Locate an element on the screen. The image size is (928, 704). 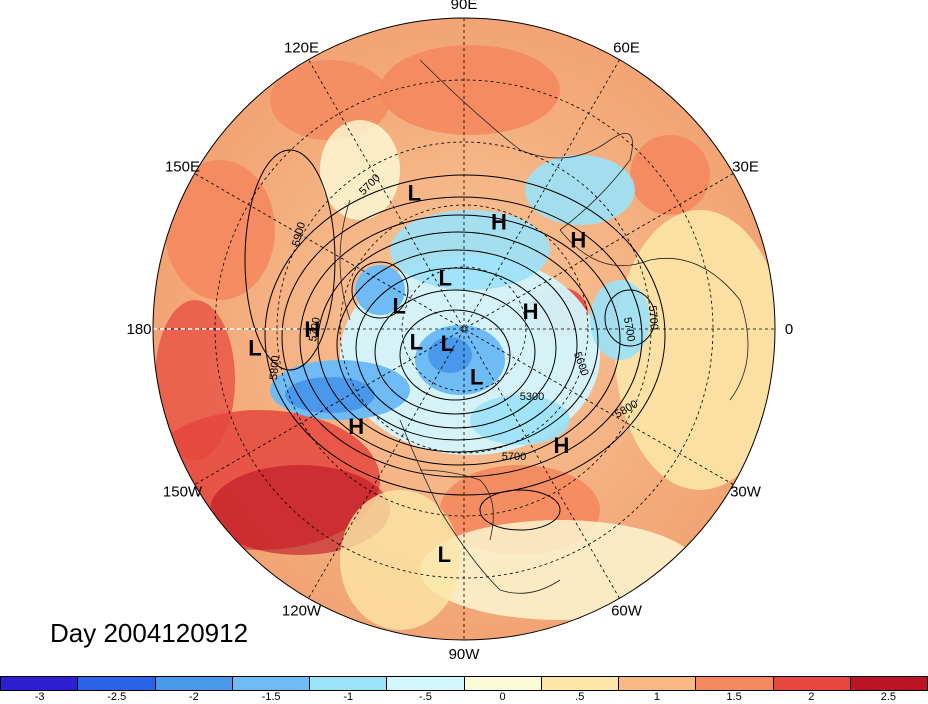
longitude-label: 30W is located at coordinates (746, 492).